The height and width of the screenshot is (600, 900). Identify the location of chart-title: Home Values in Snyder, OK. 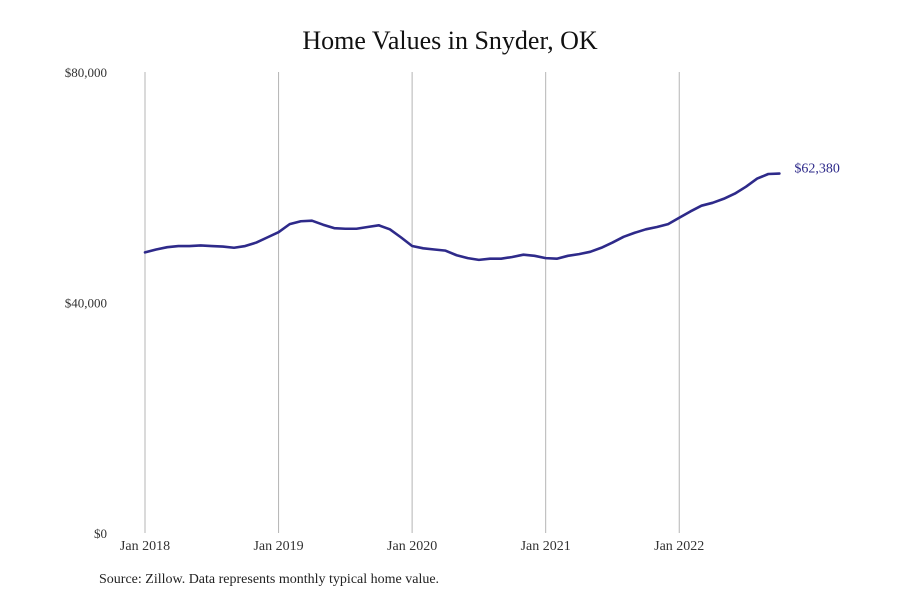
(450, 40).